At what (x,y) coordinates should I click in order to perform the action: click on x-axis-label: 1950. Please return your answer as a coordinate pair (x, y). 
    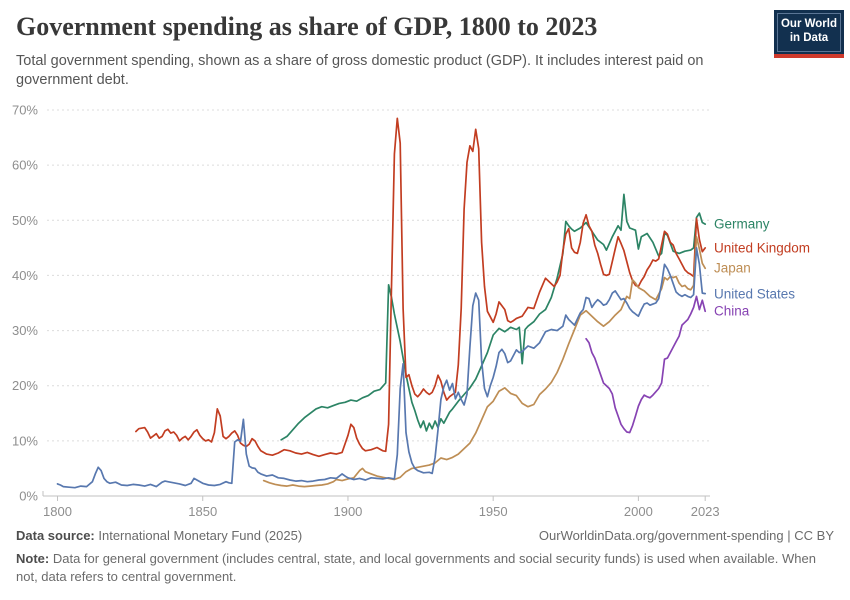
    Looking at the image, I should click on (493, 511).